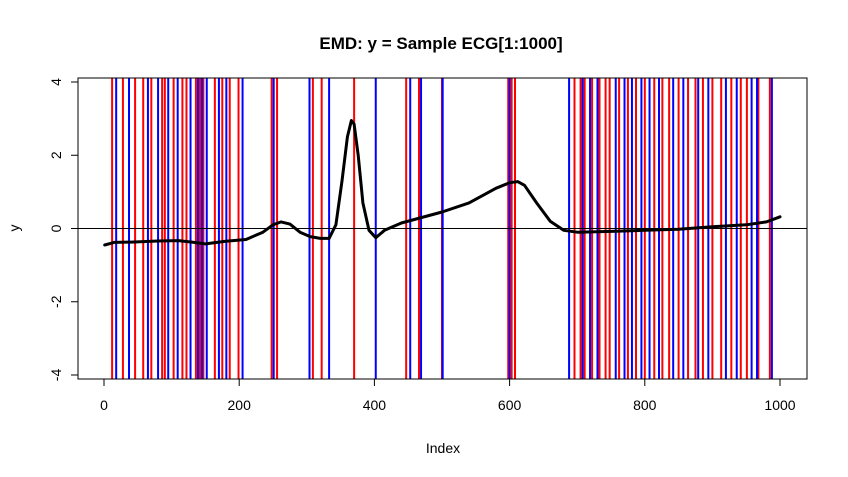 The image size is (848, 477). I want to click on x-tick-label: 1000, so click(779, 405).